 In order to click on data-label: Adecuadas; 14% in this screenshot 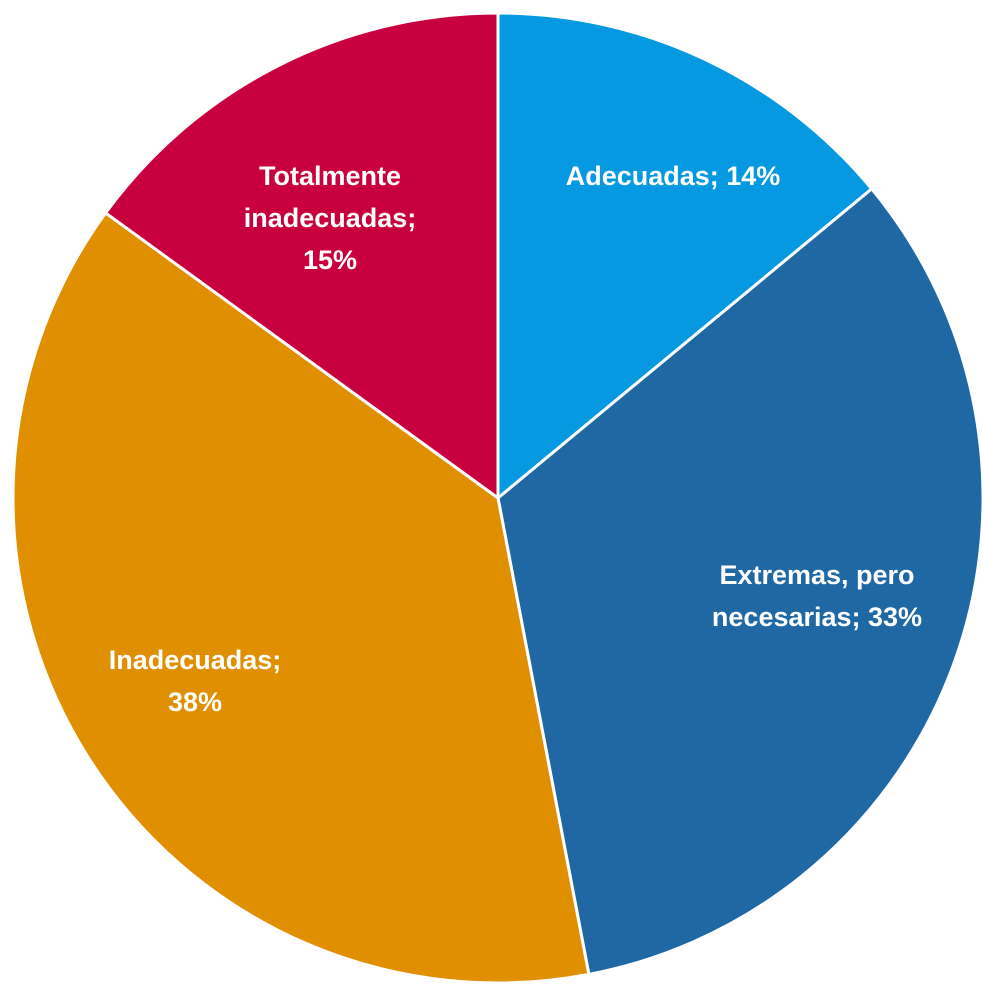, I will do `click(673, 176)`.